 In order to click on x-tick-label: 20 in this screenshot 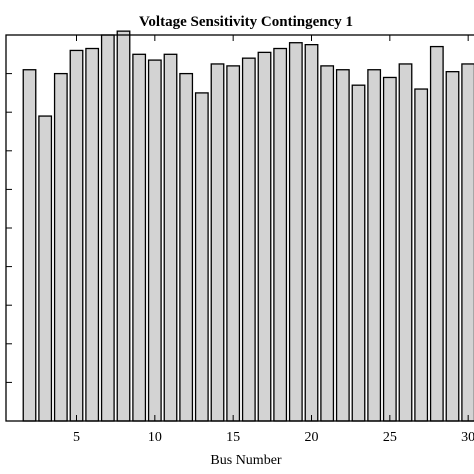, I will do `click(312, 437)`.